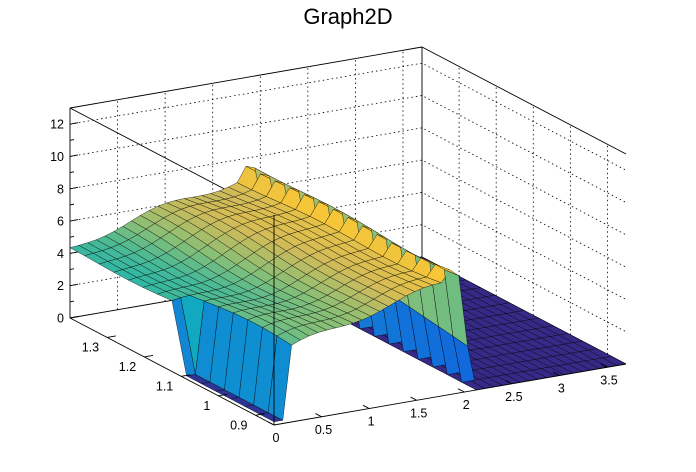  Describe the element at coordinates (90, 347) in the screenshot. I see `y-tick-label: 1.3` at that location.